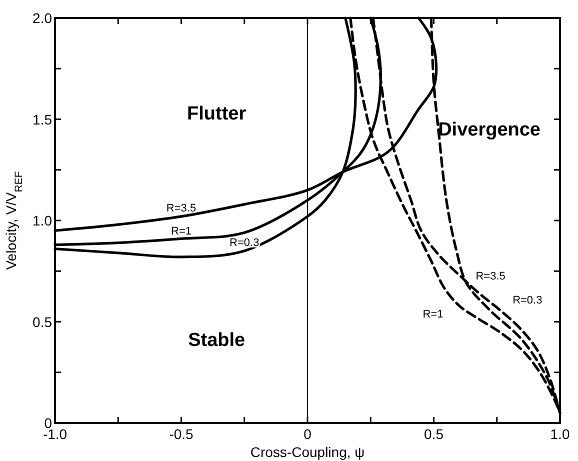  What do you see at coordinates (217, 113) in the screenshot?
I see `annotation: Flutter` at bounding box center [217, 113].